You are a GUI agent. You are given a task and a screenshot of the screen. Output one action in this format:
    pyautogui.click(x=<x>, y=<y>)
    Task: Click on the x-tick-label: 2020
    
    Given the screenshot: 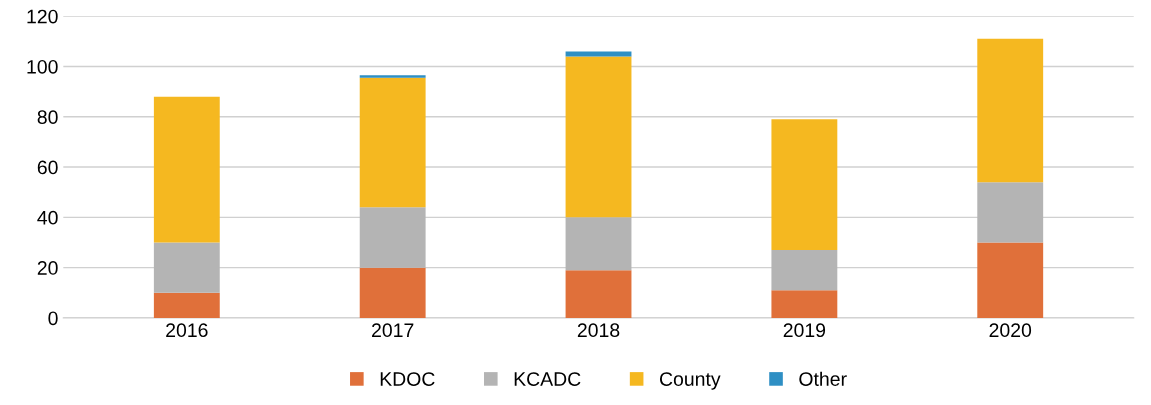 What is the action you would take?
    pyautogui.click(x=1010, y=330)
    